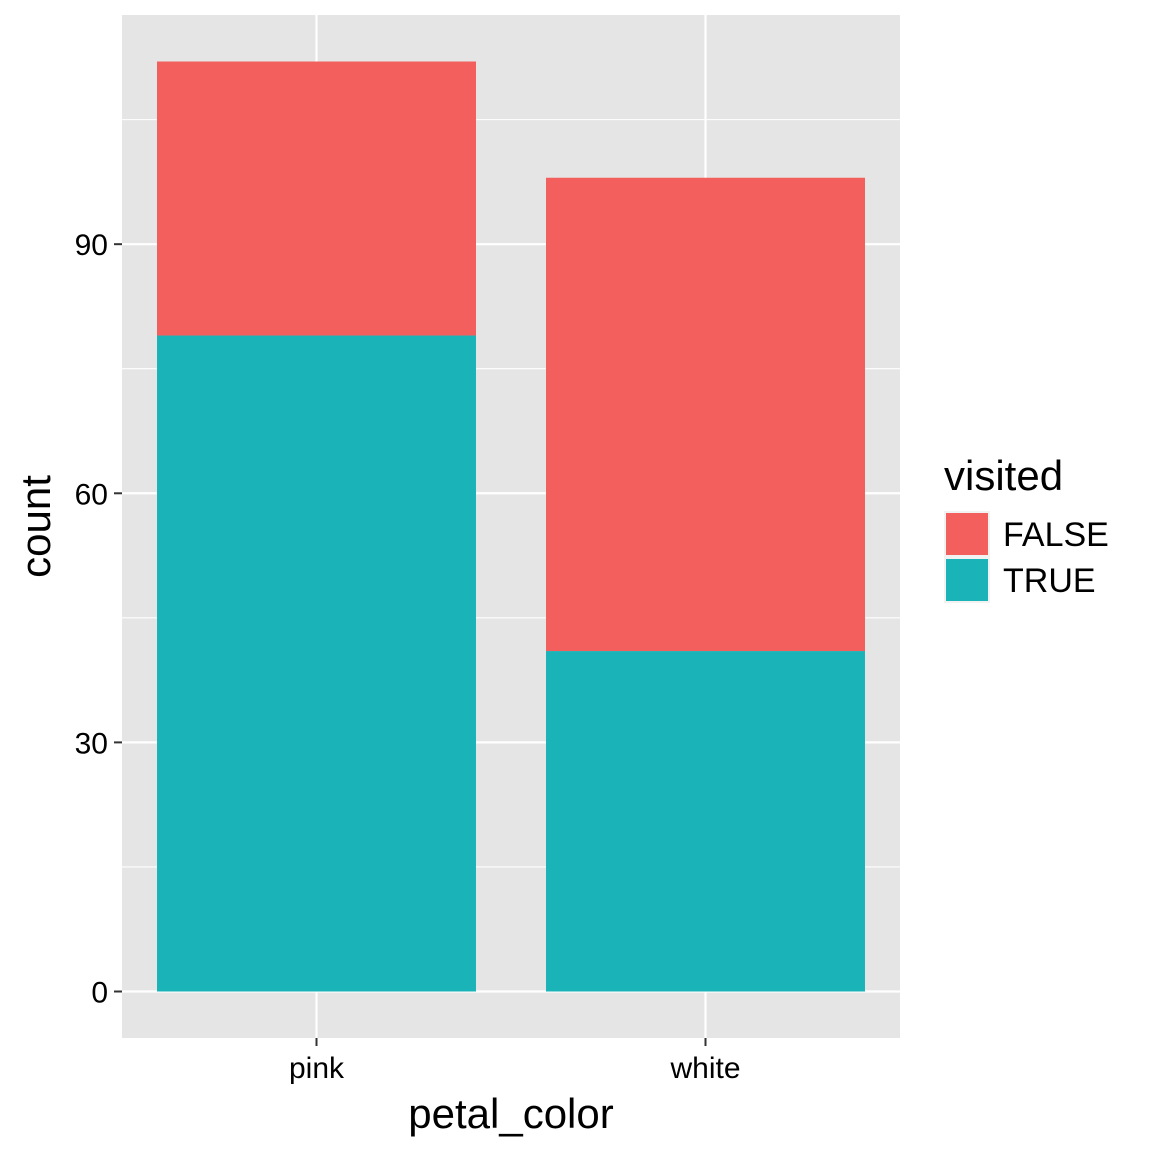 The width and height of the screenshot is (1152, 1152). I want to click on legend-title: visited, so click(1003, 475).